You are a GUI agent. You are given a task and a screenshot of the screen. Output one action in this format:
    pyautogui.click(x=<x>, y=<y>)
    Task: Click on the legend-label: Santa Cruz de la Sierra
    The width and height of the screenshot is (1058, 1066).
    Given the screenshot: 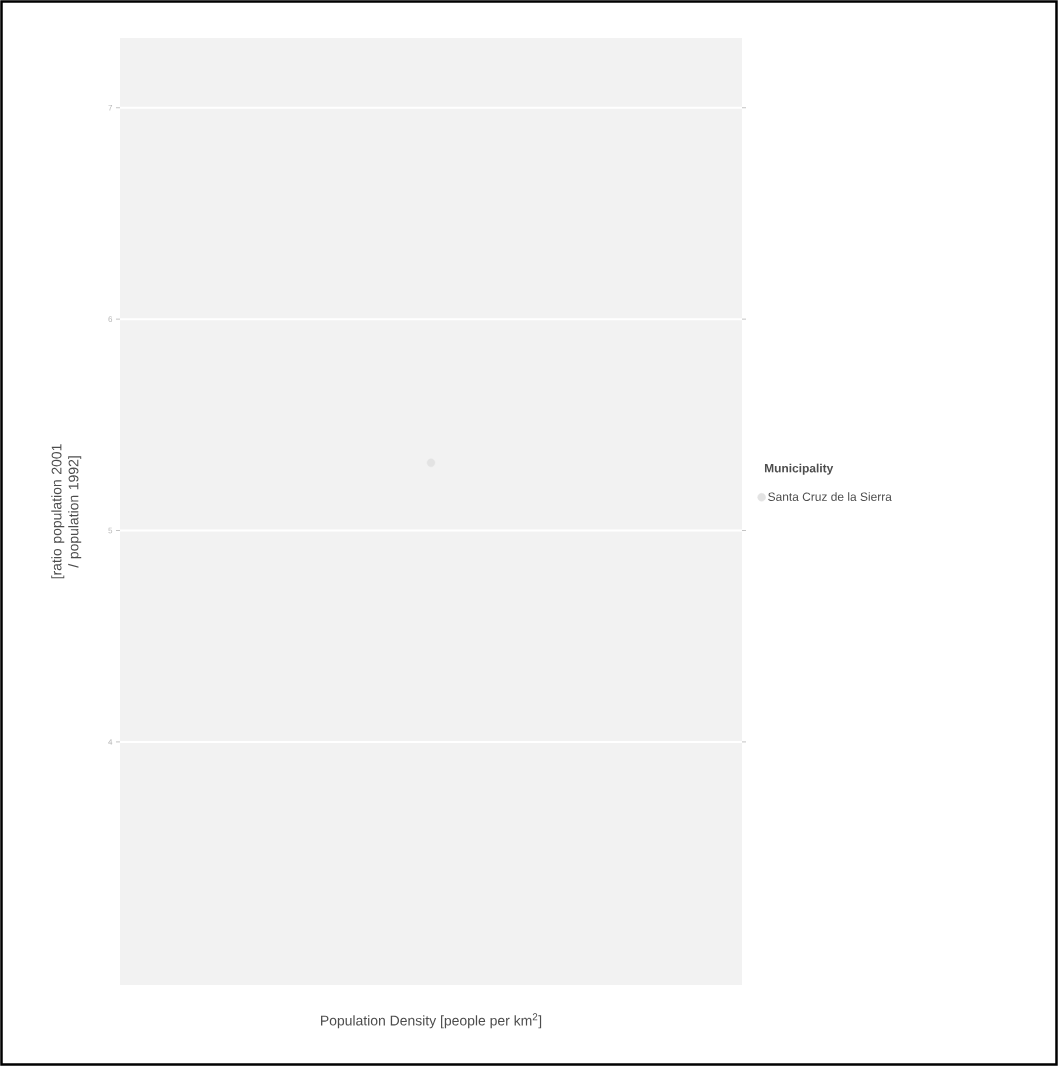 What is the action you would take?
    pyautogui.click(x=830, y=496)
    